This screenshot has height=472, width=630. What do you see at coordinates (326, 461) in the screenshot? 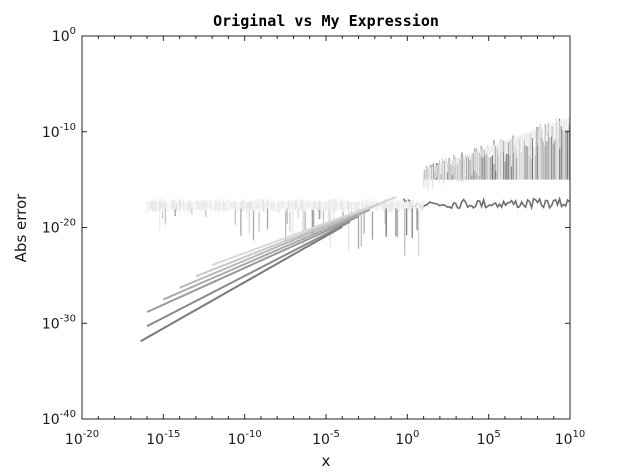
I see `x-axis-label: x` at bounding box center [326, 461].